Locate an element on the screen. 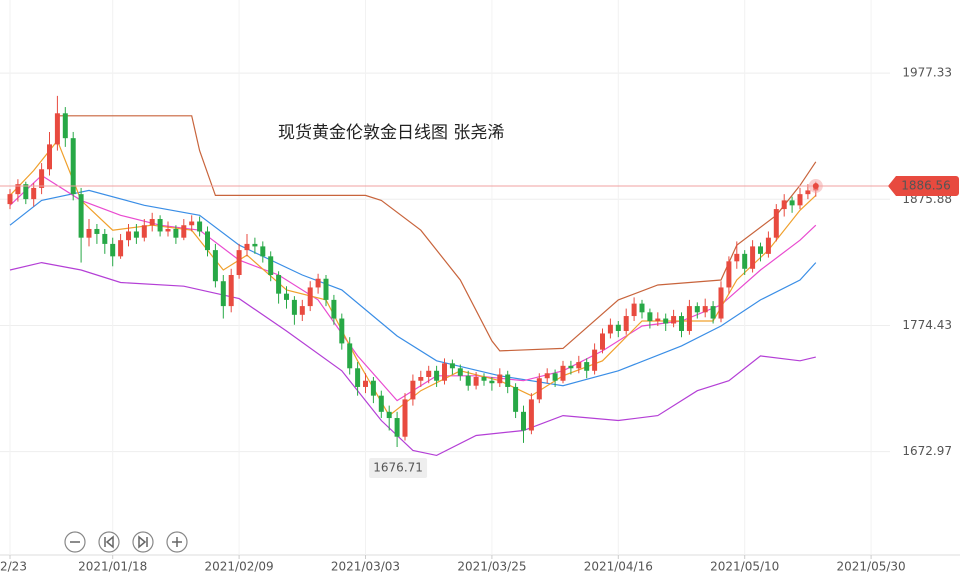 Image resolution: width=960 pixels, height=578 pixels. zoom-in-button is located at coordinates (177, 542).